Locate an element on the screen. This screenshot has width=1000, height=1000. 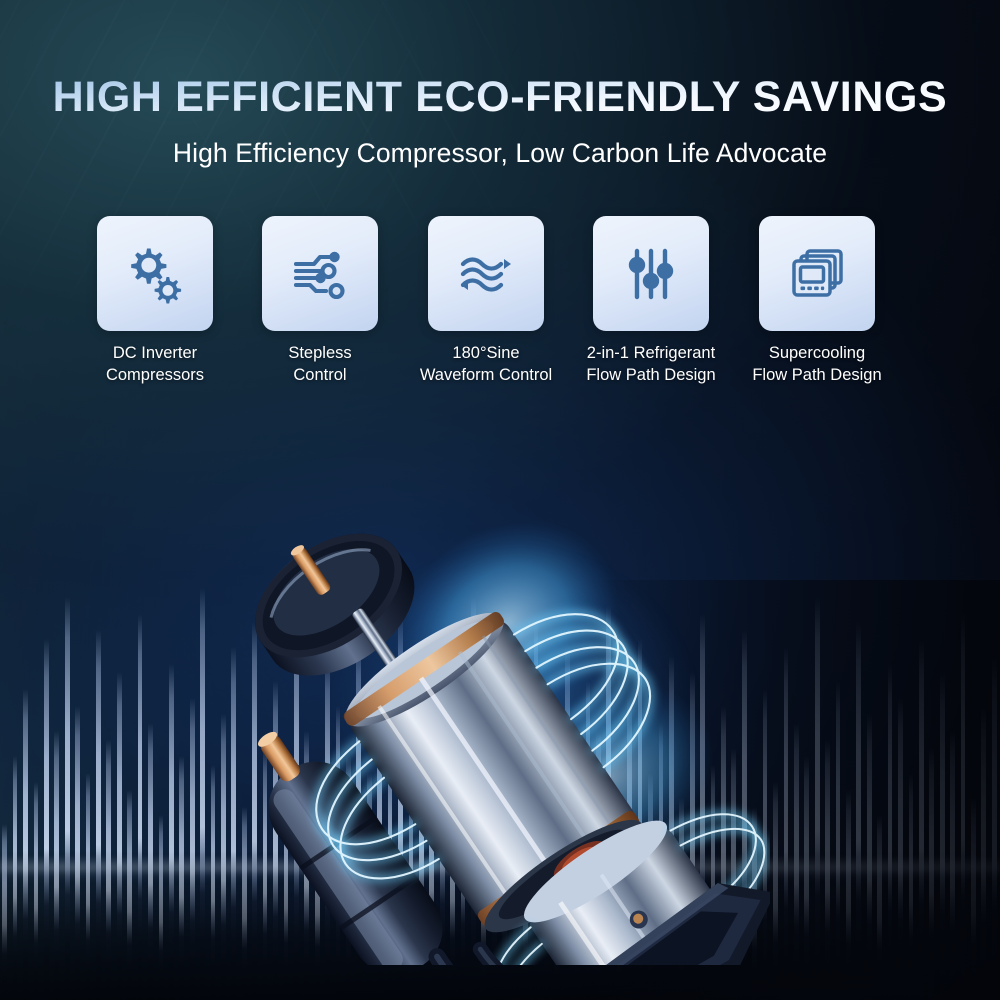
feature-item-supercooling-flow-path: Supercooling Flow Path Design is located at coordinates (817, 301).